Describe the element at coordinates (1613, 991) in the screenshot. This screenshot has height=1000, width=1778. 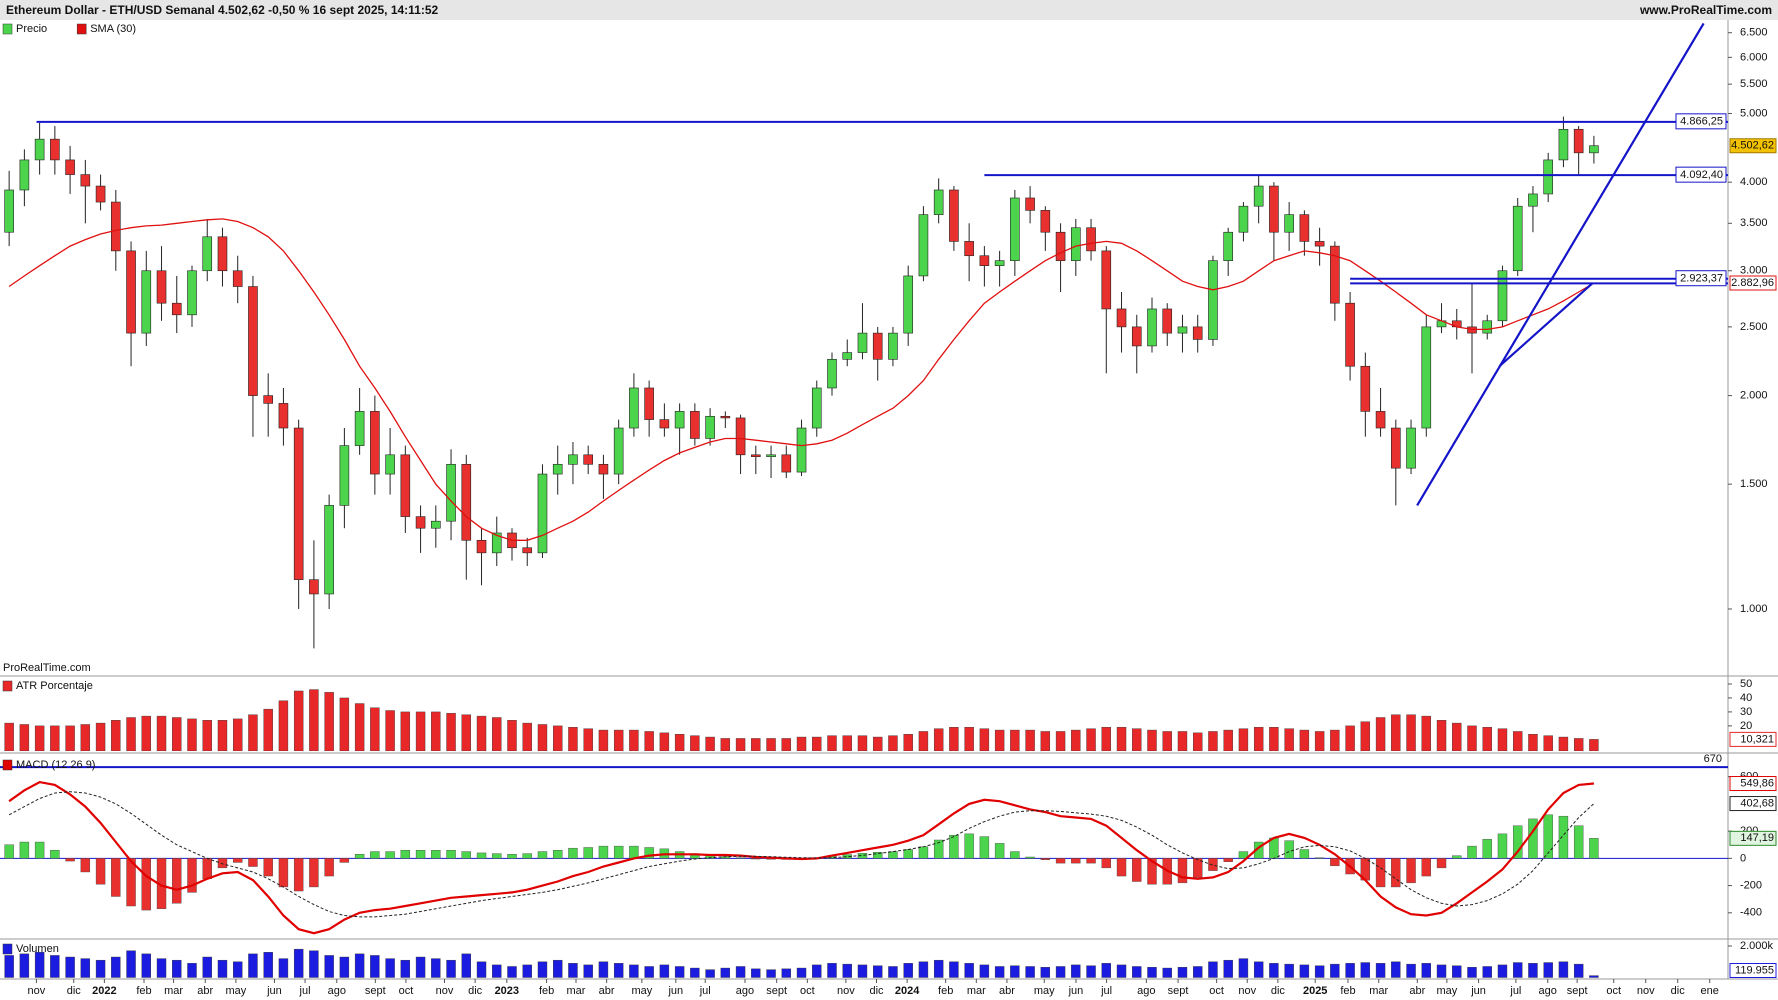
I see `x-tick-label: oct` at that location.